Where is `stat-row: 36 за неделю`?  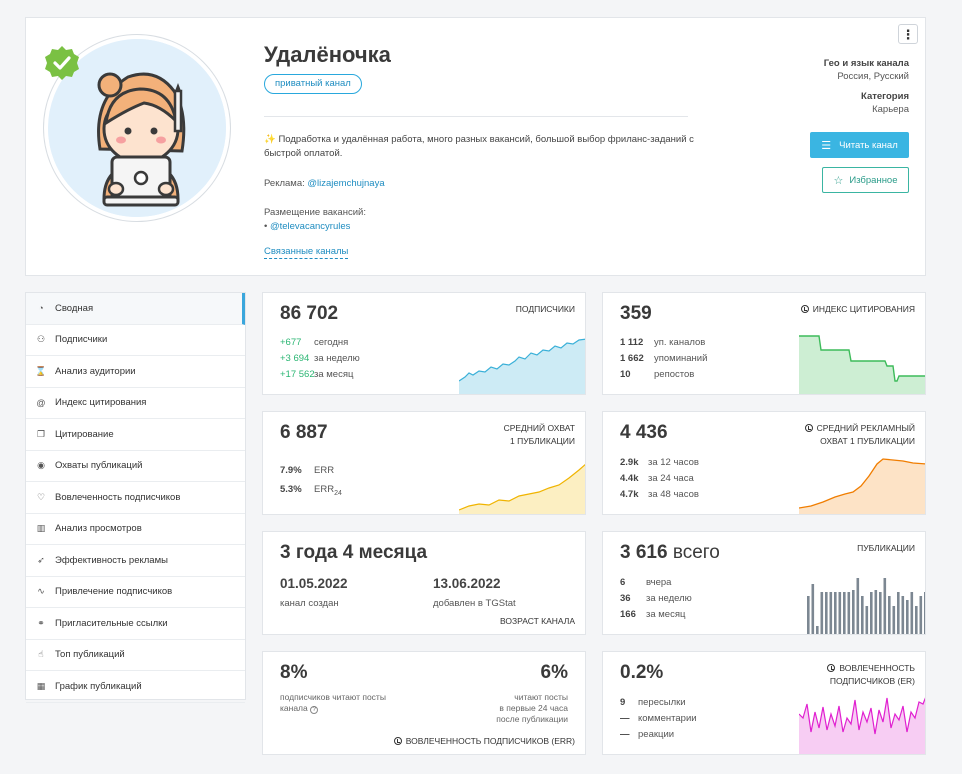 stat-row: 36 за неделю is located at coordinates (656, 598).